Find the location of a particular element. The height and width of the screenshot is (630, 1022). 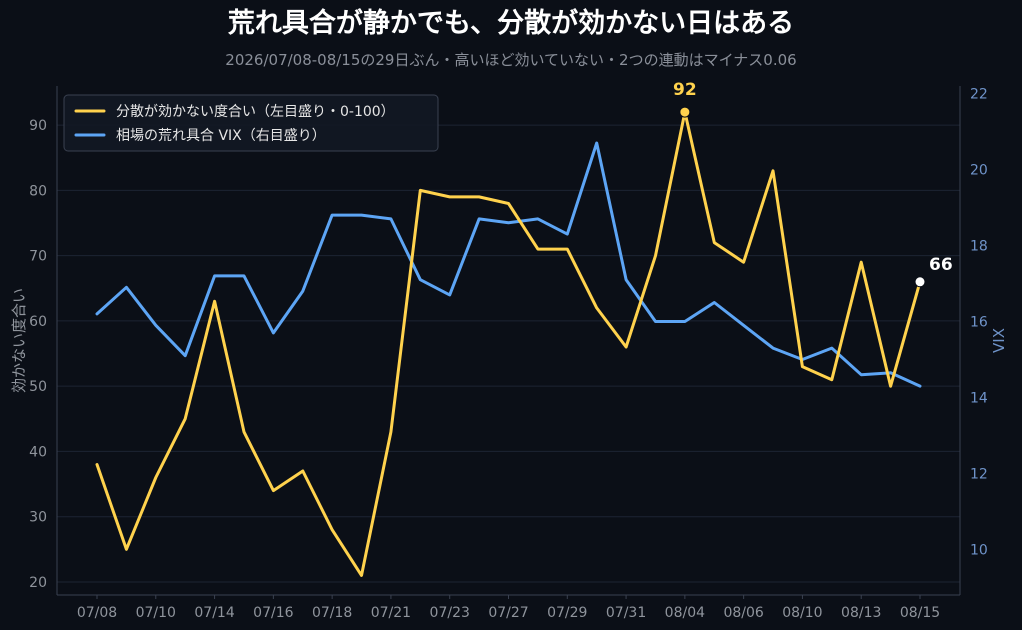

annotations: 92 66 is located at coordinates (813, 184).